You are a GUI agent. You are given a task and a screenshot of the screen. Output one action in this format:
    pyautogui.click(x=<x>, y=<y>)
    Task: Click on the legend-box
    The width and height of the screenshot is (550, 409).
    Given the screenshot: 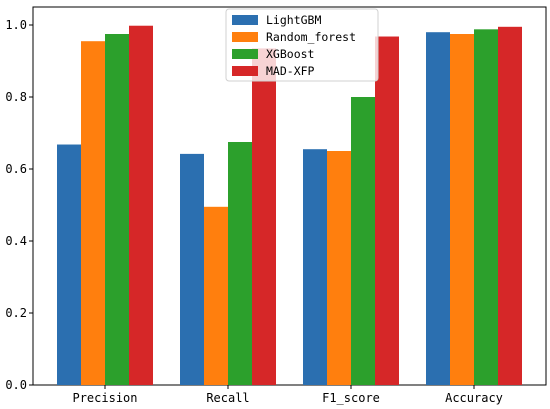 What is the action you would take?
    pyautogui.click(x=302, y=45)
    